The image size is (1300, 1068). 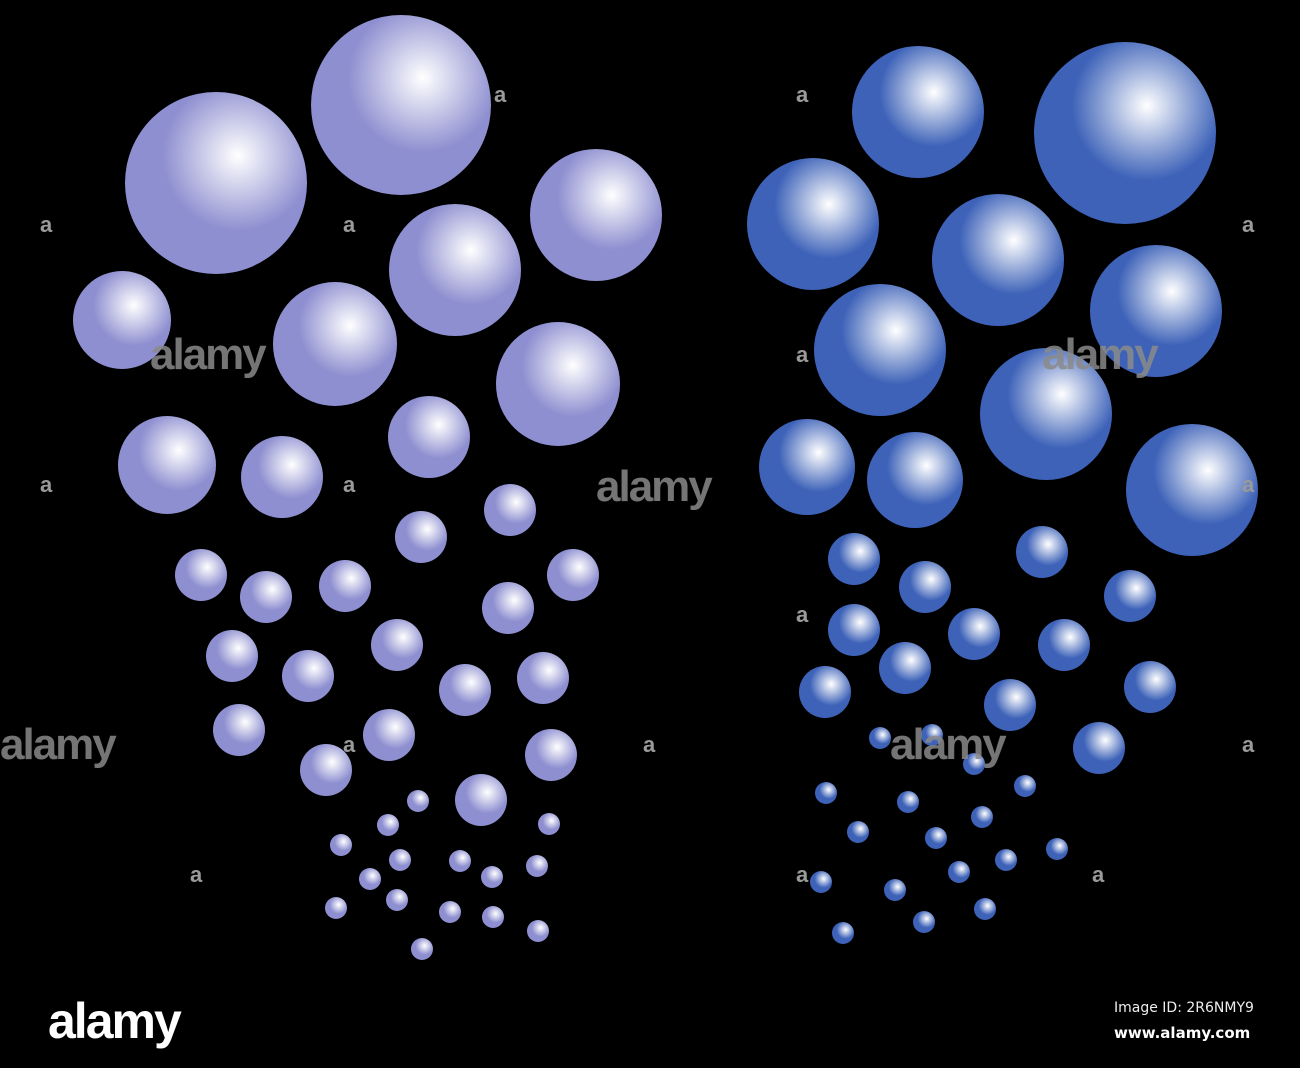 What do you see at coordinates (1184, 1008) in the screenshot?
I see `image-id: Image ID: 2R6NMY9` at bounding box center [1184, 1008].